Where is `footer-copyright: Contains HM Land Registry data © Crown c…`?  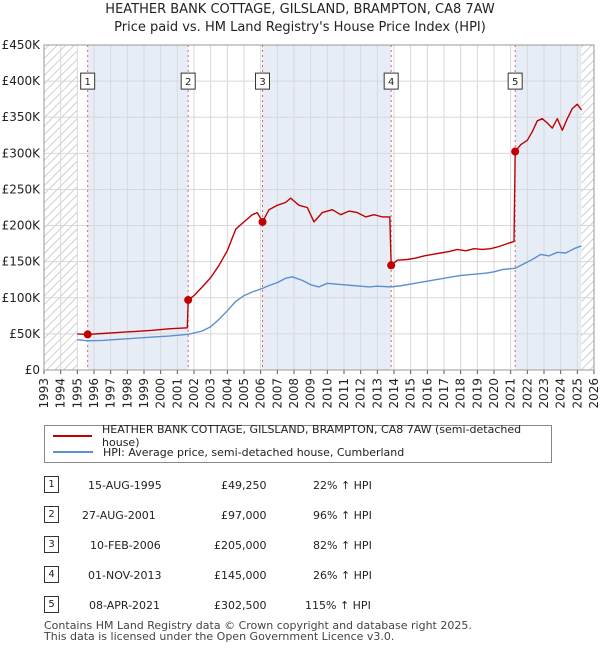 footer-copyright: Contains HM Land Registry data © Crown c… is located at coordinates (258, 625).